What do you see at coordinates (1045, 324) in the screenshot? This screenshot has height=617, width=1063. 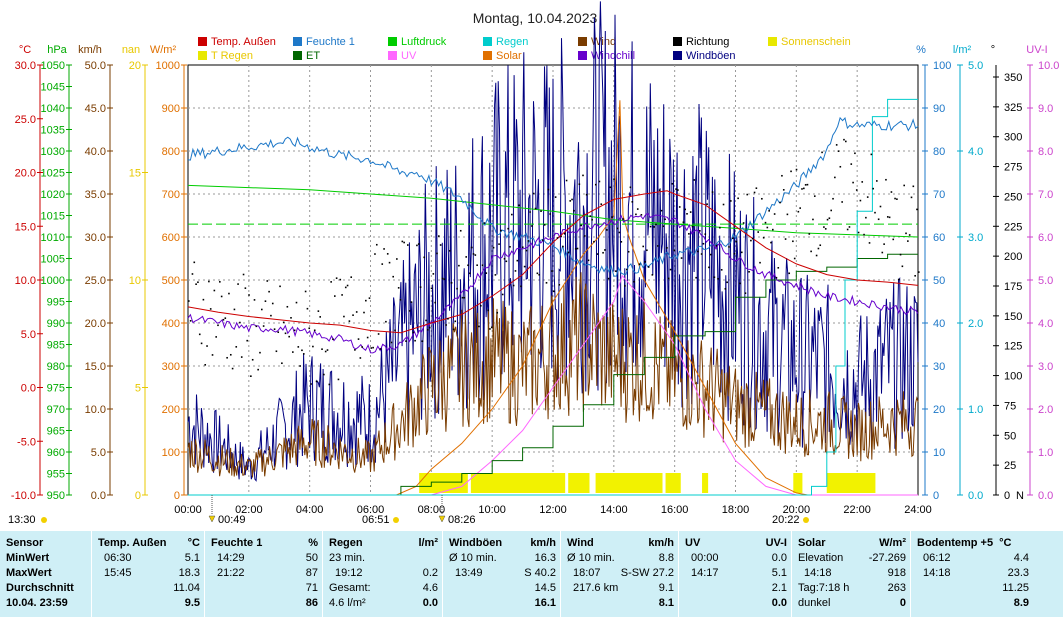 I see `axis-tick-label: 4.0` at bounding box center [1045, 324].